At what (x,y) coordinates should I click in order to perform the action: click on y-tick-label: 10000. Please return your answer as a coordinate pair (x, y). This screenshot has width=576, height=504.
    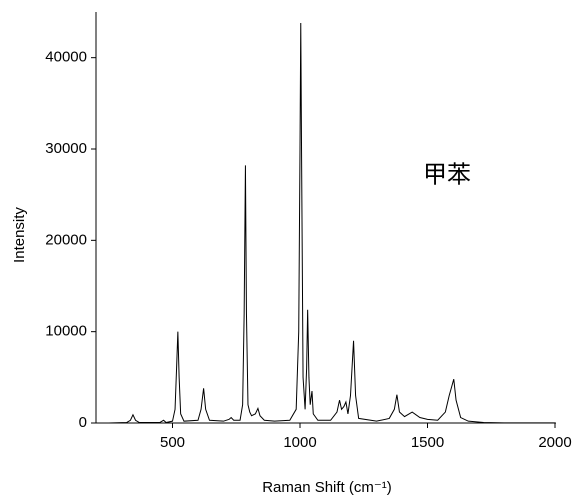
    Looking at the image, I should click on (66, 331).